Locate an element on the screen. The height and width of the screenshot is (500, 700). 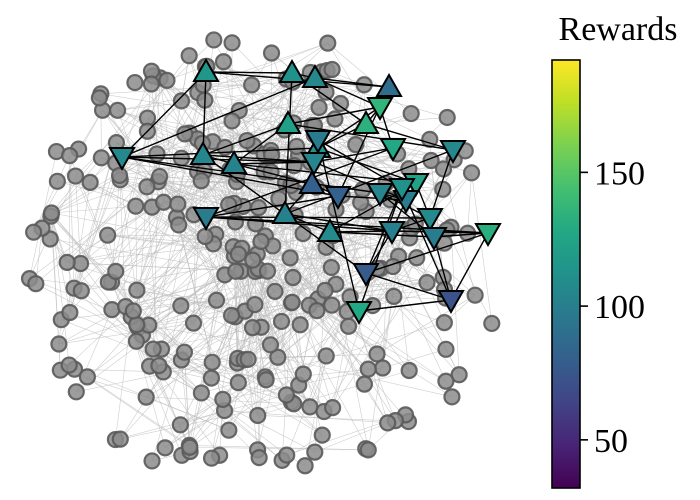
colorbar-ticks: 50 100 150 is located at coordinates (612, 307).